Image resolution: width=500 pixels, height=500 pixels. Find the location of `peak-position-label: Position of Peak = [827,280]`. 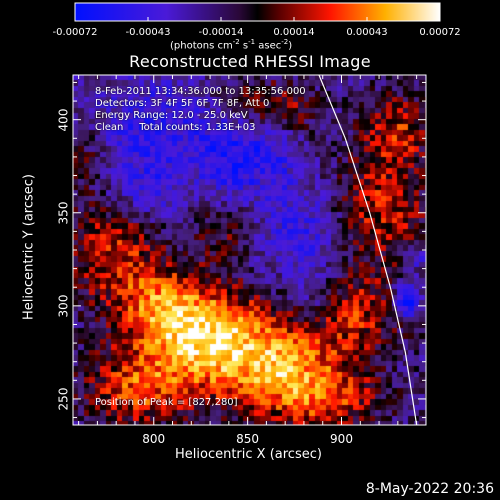

peak-position-label: Position of Peak = [827,280] is located at coordinates (166, 402).